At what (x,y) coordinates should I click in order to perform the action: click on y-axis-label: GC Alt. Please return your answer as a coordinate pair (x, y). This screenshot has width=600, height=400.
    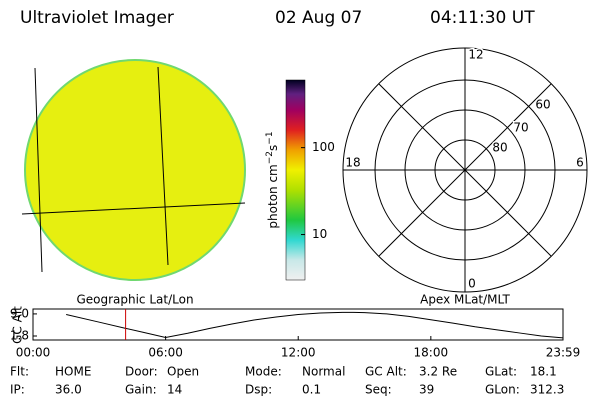
    Looking at the image, I should click on (18, 325).